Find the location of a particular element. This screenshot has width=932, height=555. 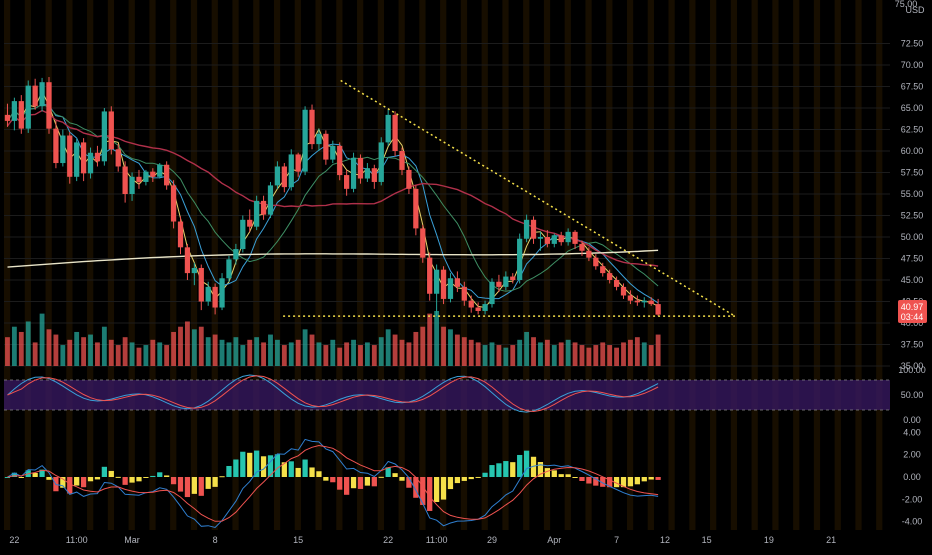

time-axis-label: 11:00 is located at coordinates (437, 540).